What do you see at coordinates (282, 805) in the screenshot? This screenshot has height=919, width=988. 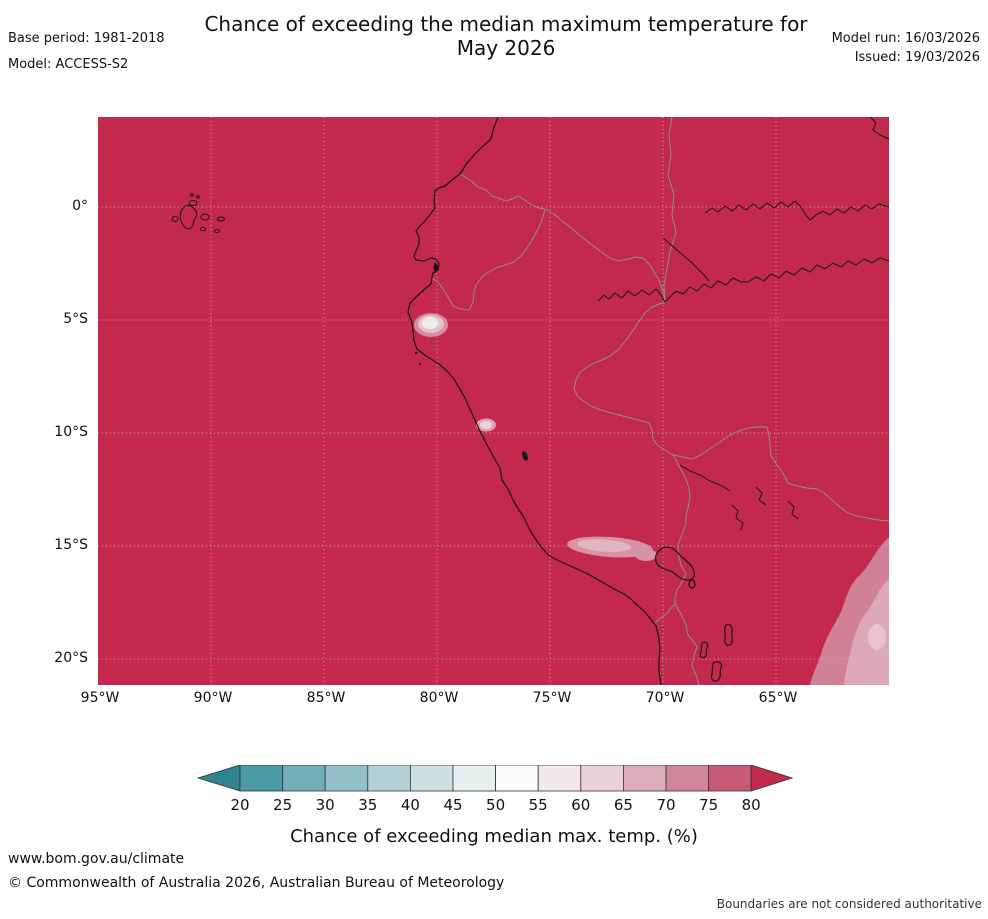 I see `legend-tick-label: 25` at bounding box center [282, 805].